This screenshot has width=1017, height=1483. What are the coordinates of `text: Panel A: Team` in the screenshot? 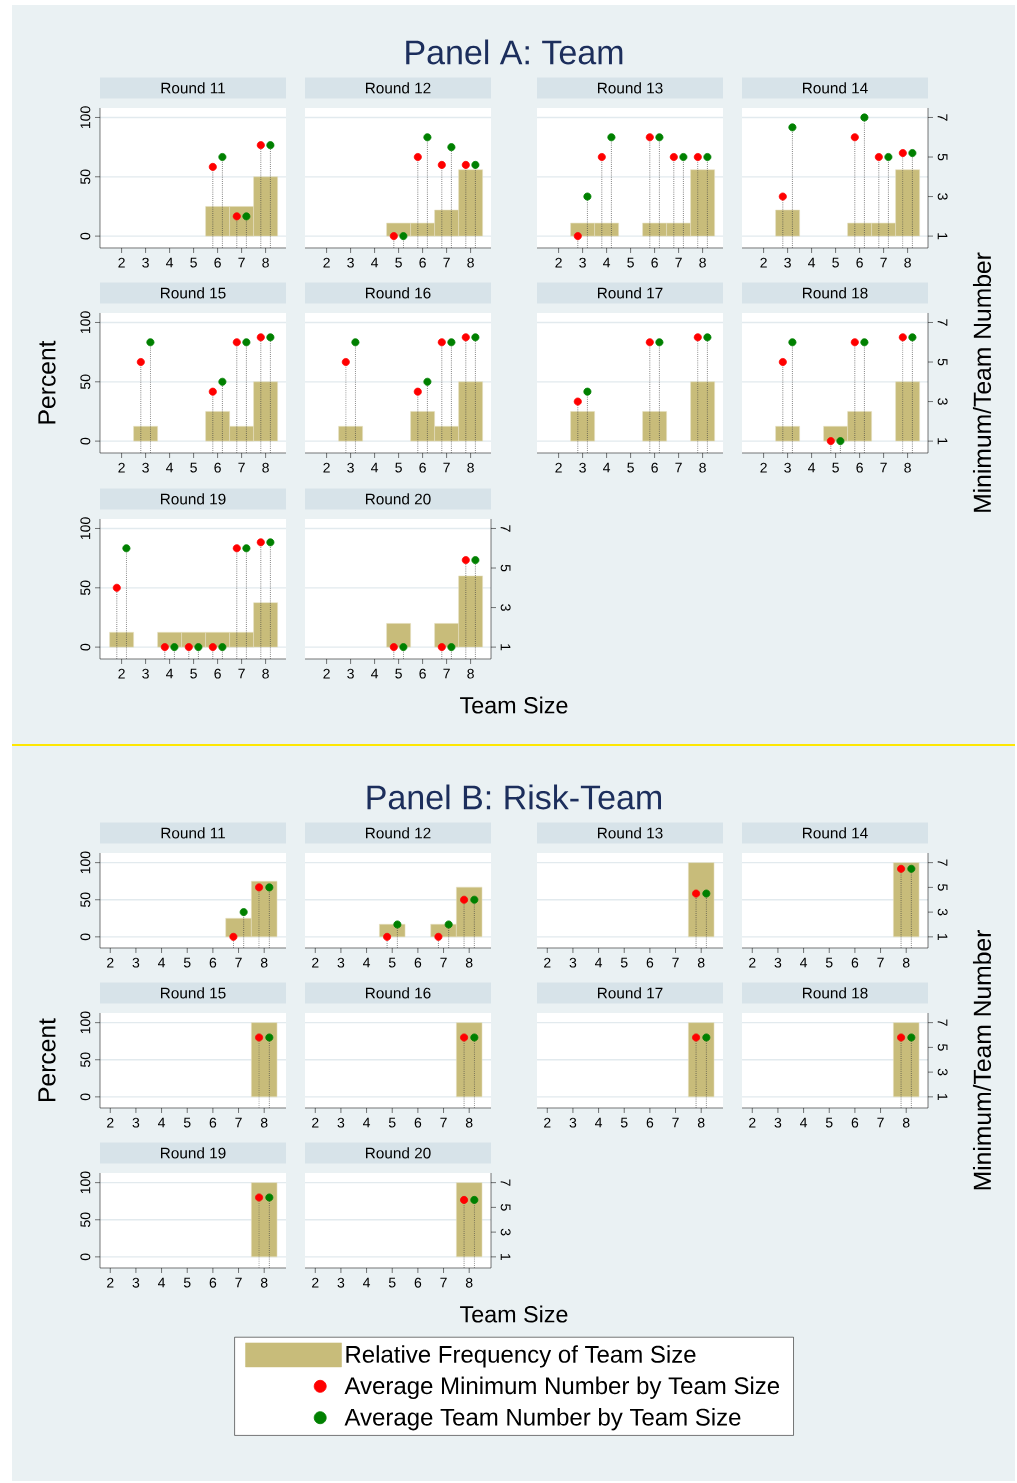 It's located at (514, 52).